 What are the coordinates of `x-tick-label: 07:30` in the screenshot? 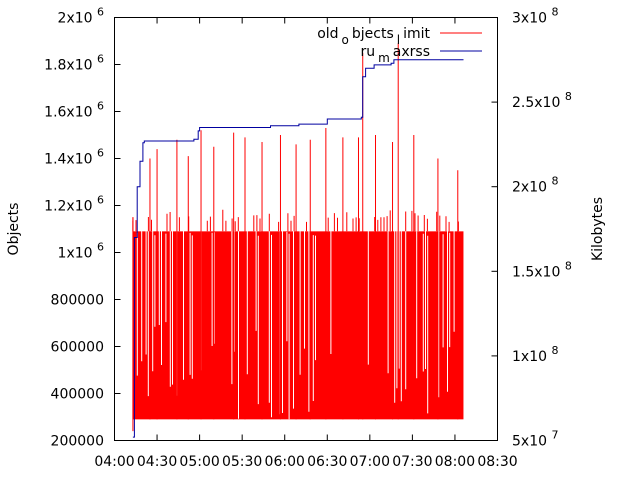 It's located at (412, 462).